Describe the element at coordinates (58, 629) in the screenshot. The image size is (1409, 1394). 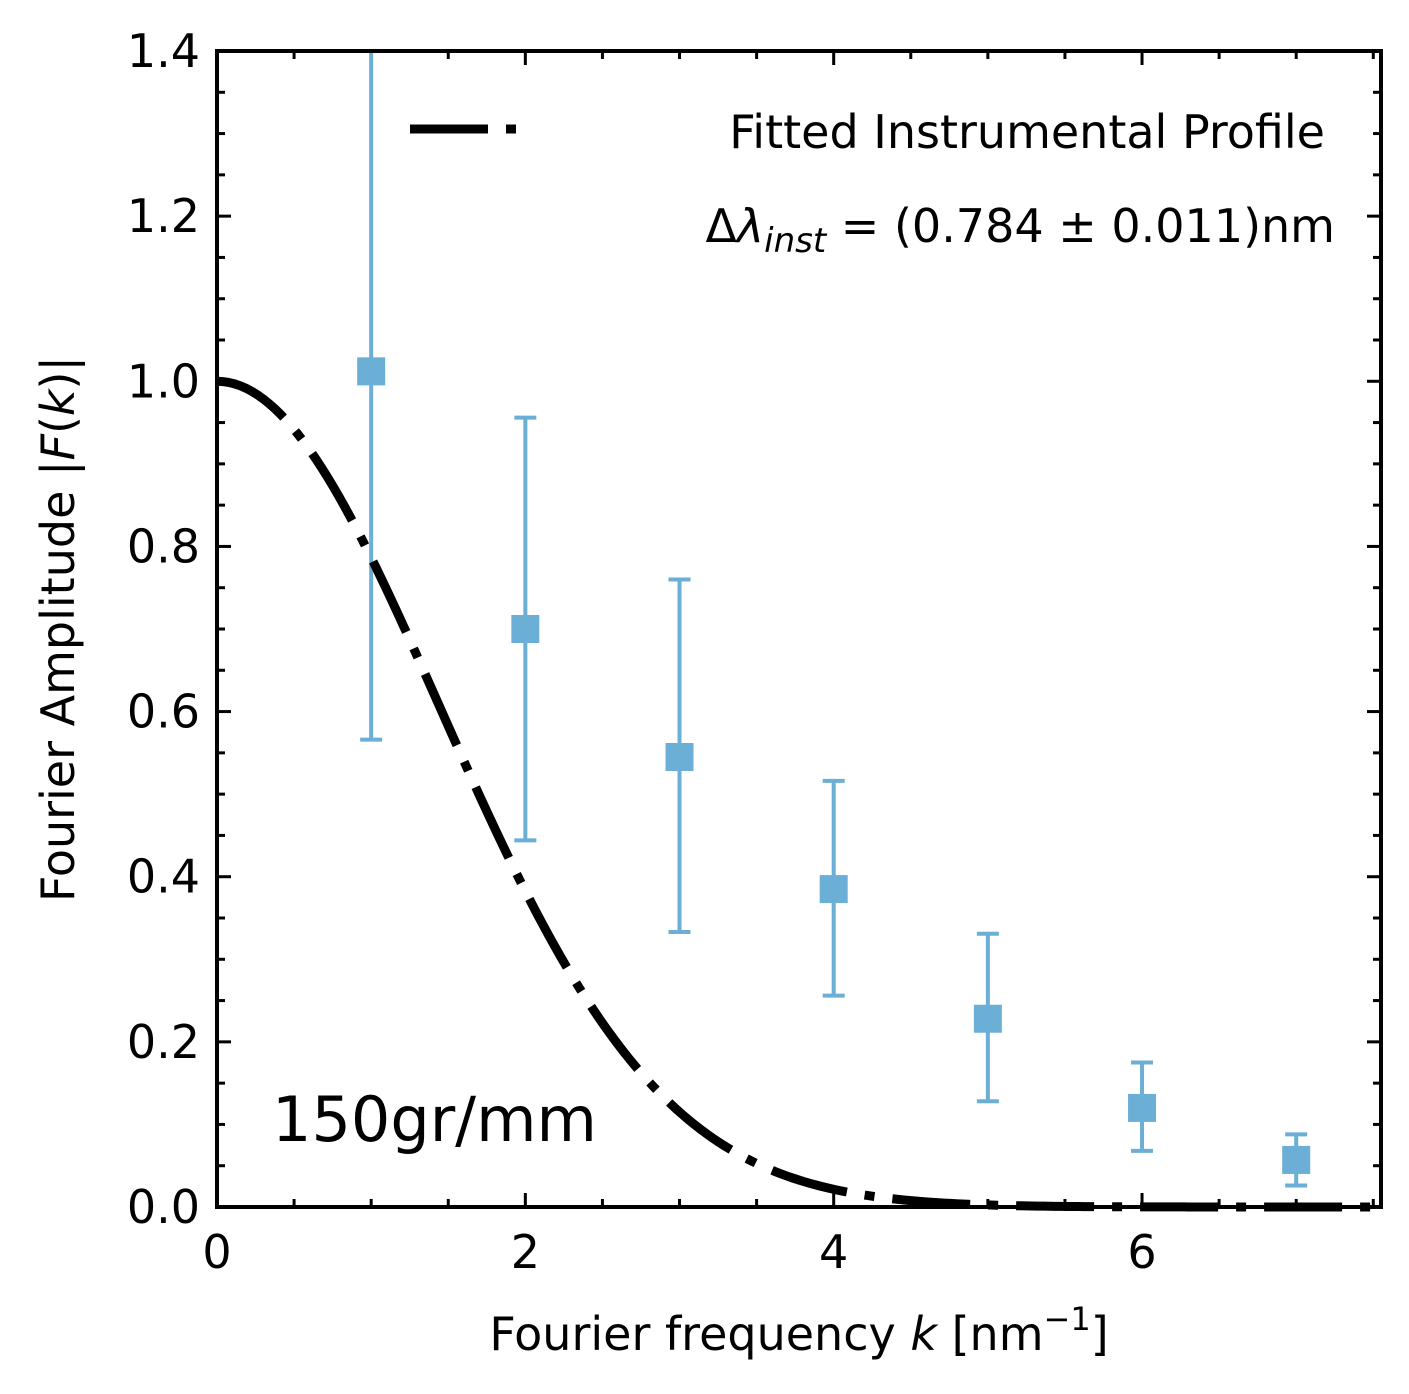
I see `y-axis-title: Fourier Amplitude |F(k)|` at that location.